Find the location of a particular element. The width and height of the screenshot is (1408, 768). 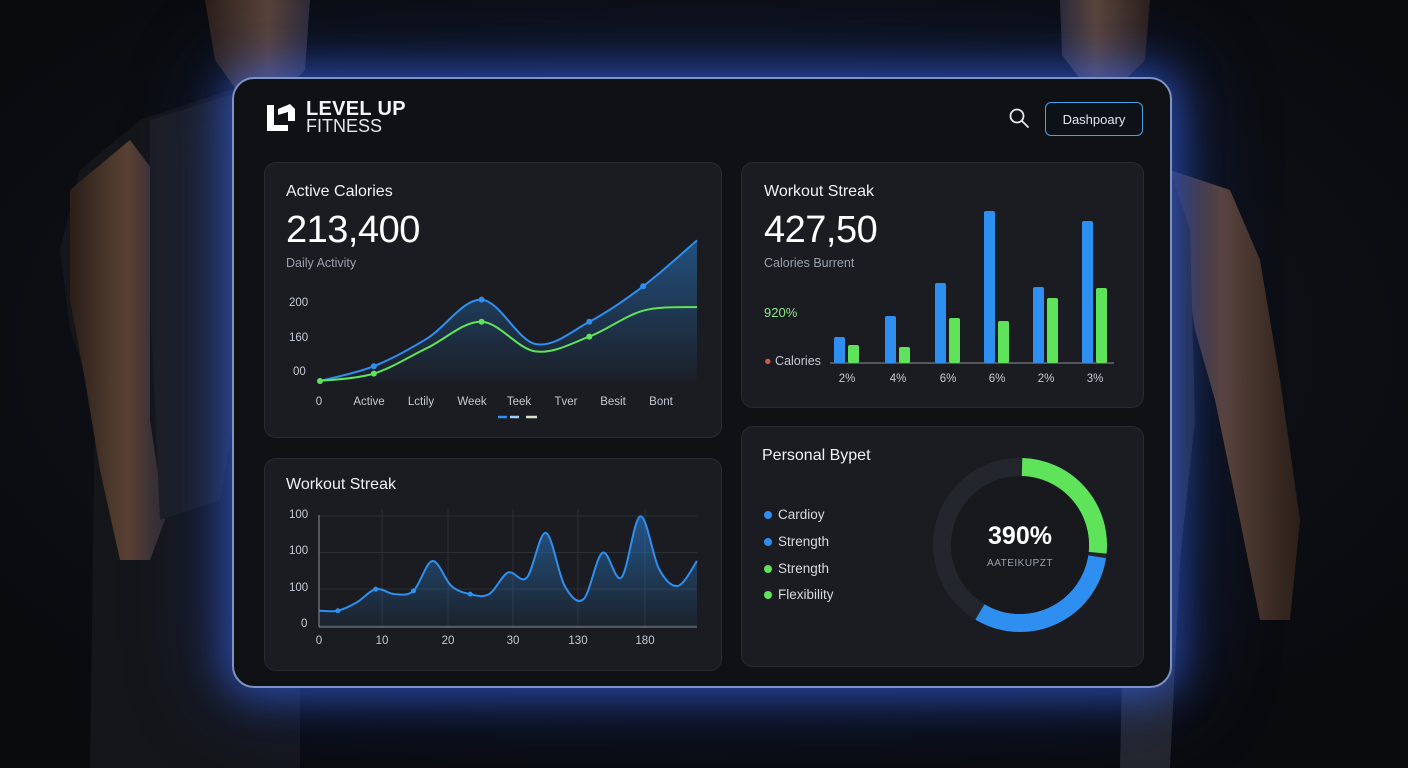

workout-streak-value: 427,50 is located at coordinates (821, 230).